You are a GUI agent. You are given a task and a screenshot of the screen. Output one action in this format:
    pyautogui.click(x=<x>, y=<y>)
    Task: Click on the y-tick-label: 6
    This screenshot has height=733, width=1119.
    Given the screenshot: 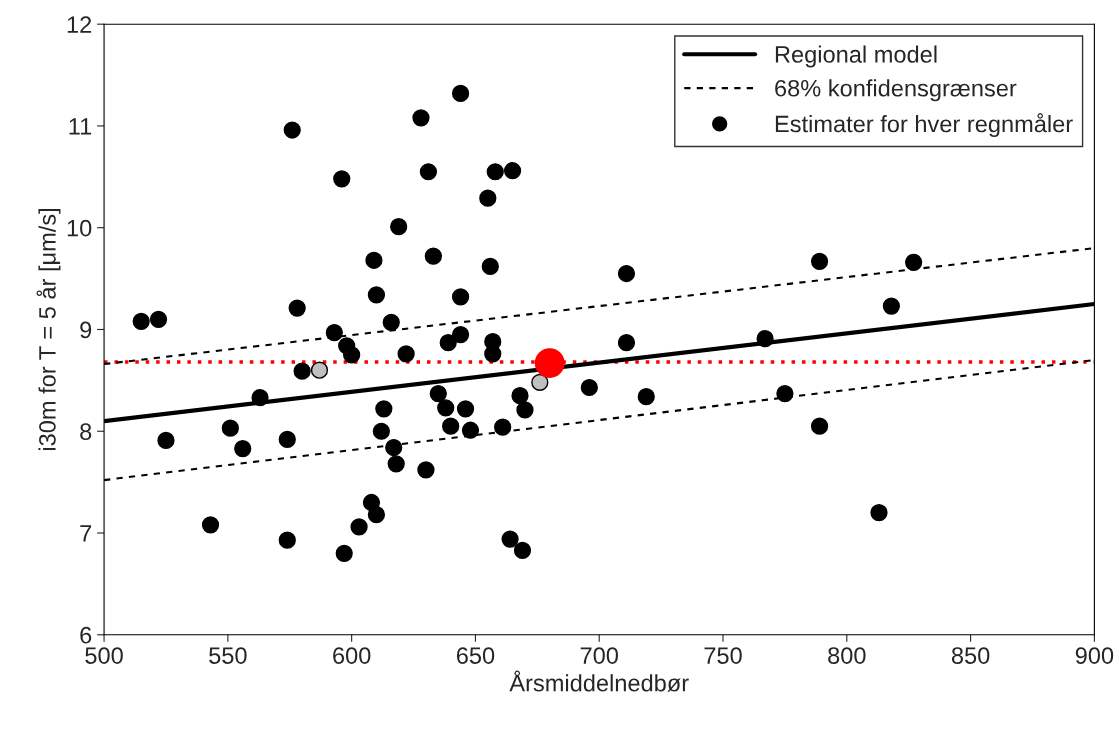 What is the action you would take?
    pyautogui.click(x=86, y=635)
    